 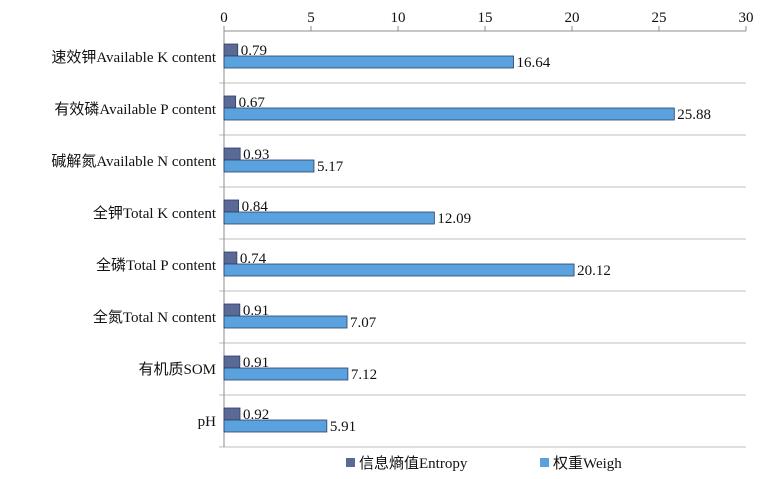 I want to click on x-tick-label: 30, so click(x=746, y=18).